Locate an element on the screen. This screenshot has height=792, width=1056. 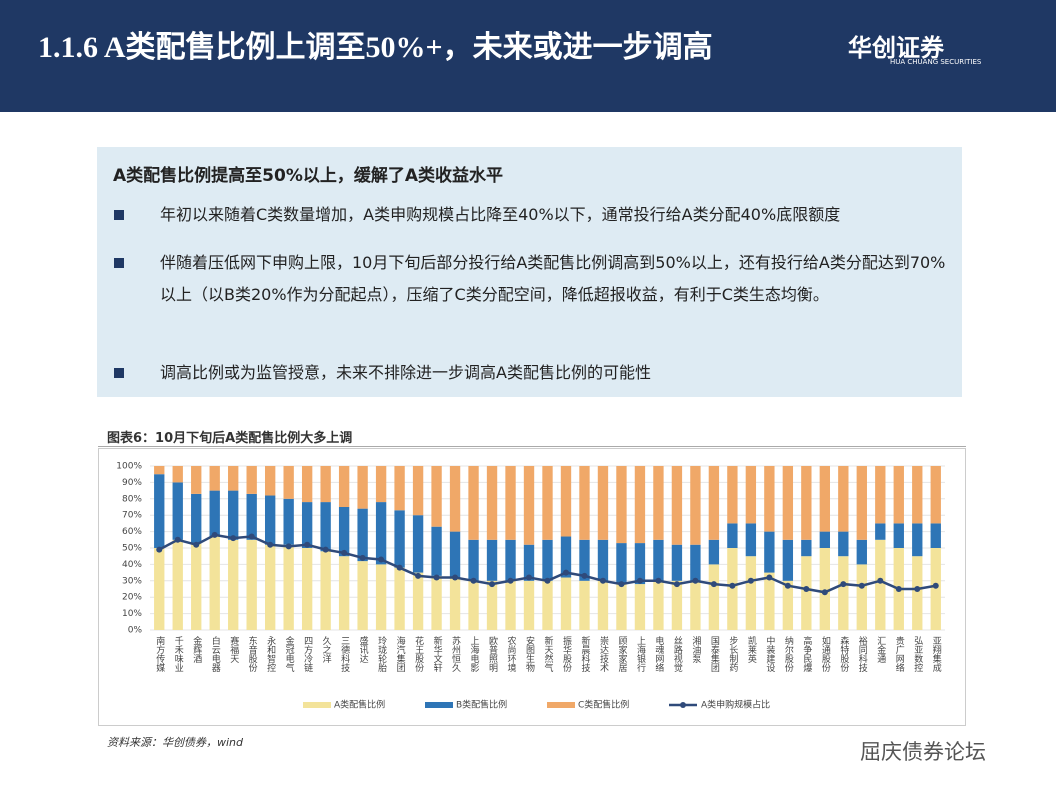
x-tick-label: 安图生物 is located at coordinates (529, 654).